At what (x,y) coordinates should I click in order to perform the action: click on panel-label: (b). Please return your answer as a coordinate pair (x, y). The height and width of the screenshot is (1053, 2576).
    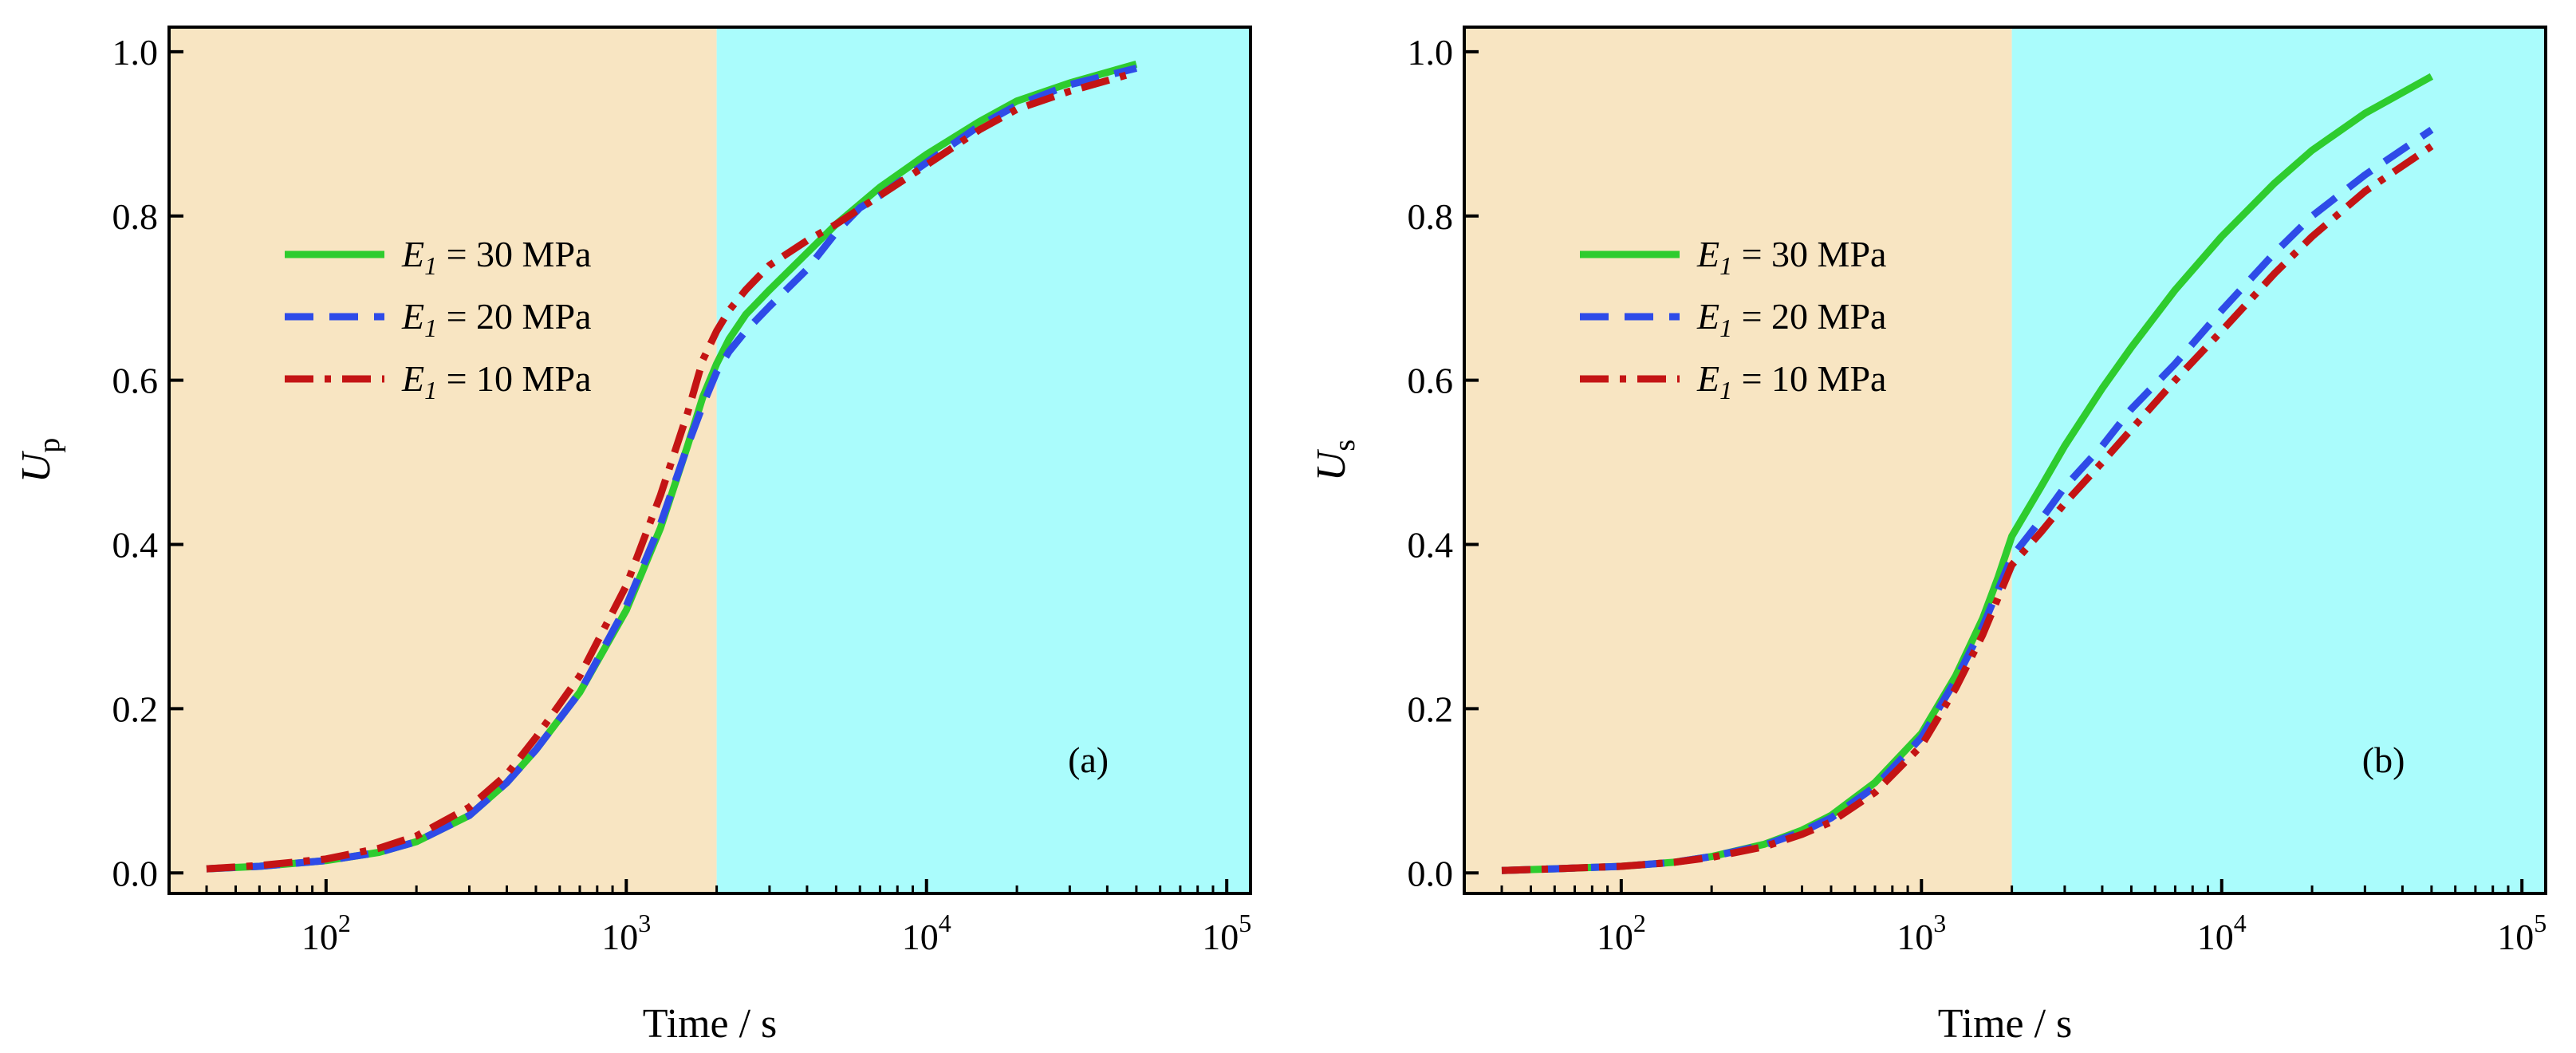
    Looking at the image, I should click on (2383, 759).